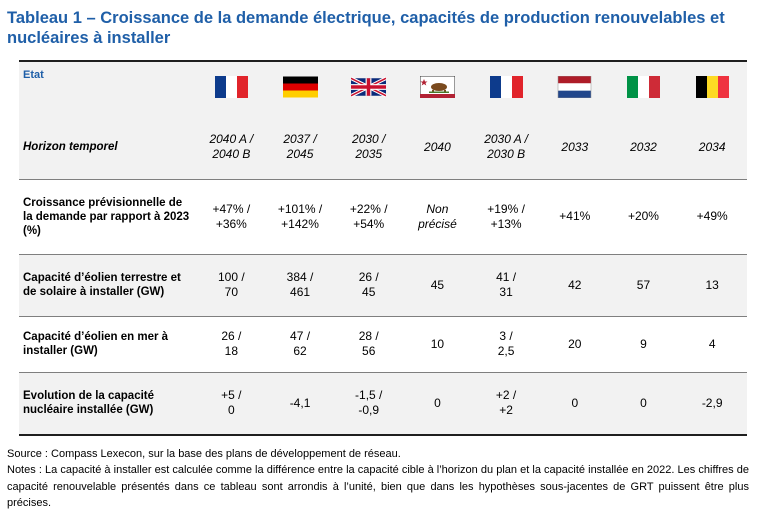 The width and height of the screenshot is (757, 527). What do you see at coordinates (369, 344) in the screenshot?
I see `table-cell: 28 /56` at bounding box center [369, 344].